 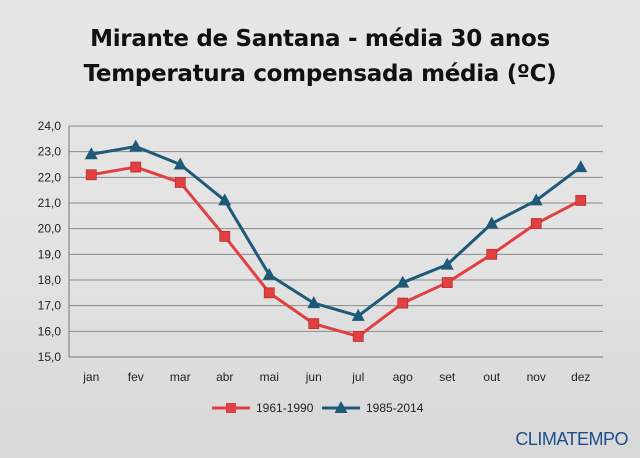 What do you see at coordinates (320, 74) in the screenshot?
I see `chart-subtitle: Temperatura compensada média (ºC)` at bounding box center [320, 74].